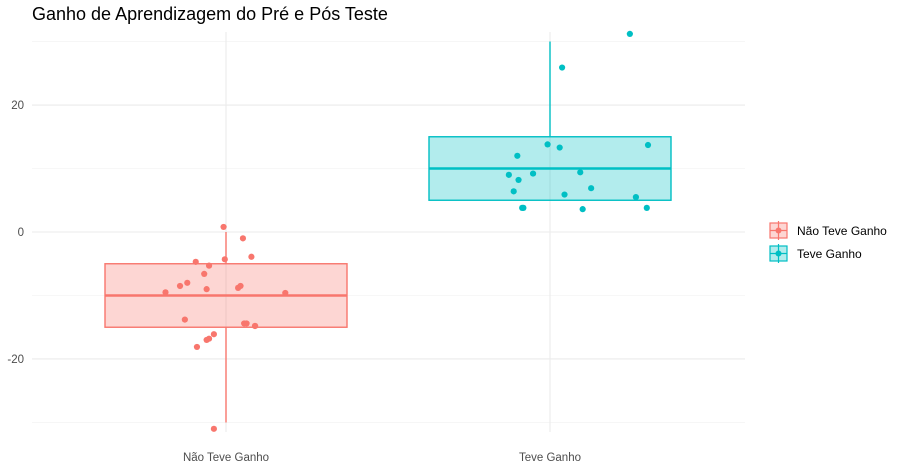  What do you see at coordinates (829, 254) in the screenshot?
I see `legend-label: Teve Ganho` at bounding box center [829, 254].